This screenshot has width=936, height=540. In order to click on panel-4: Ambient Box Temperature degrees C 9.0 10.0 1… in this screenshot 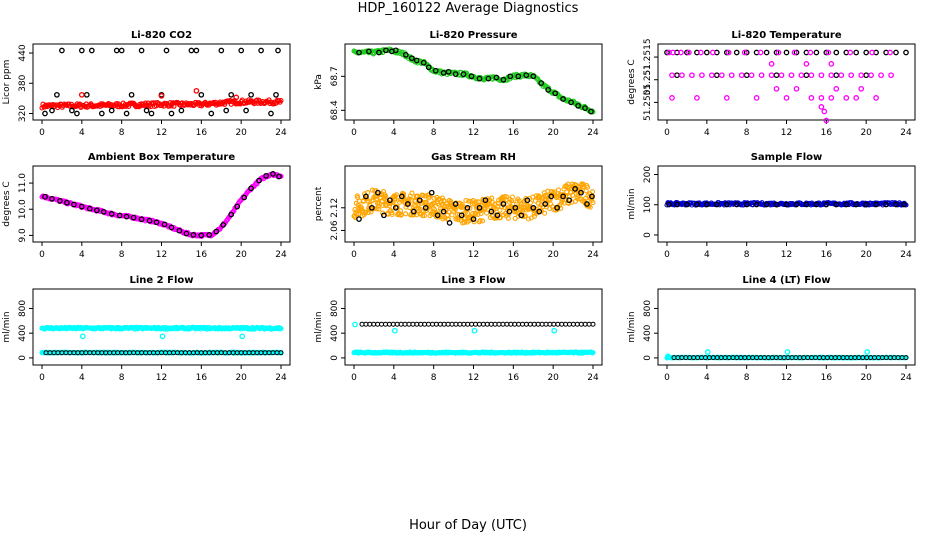, I will do `click(146, 206)`.